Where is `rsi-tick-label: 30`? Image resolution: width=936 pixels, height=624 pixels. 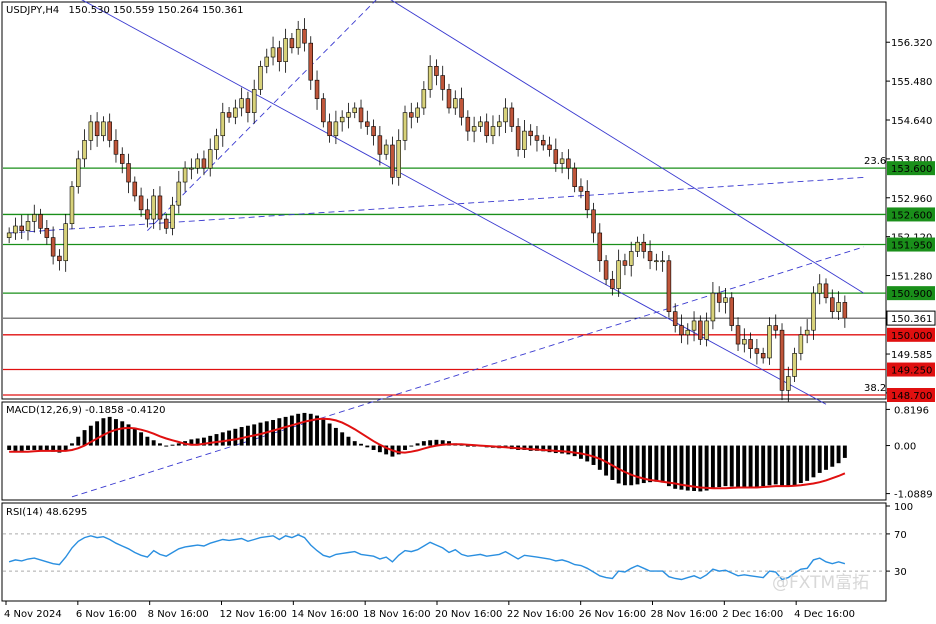 rsi-tick-label: 30 is located at coordinates (900, 572).